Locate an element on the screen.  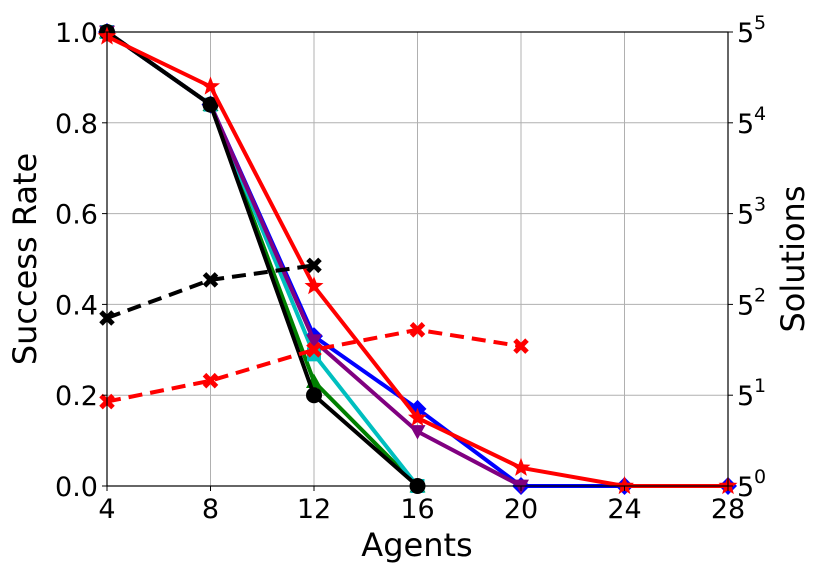
x-axis-ticks: 4 8 12 16 20 24 28 is located at coordinates (421, 505).